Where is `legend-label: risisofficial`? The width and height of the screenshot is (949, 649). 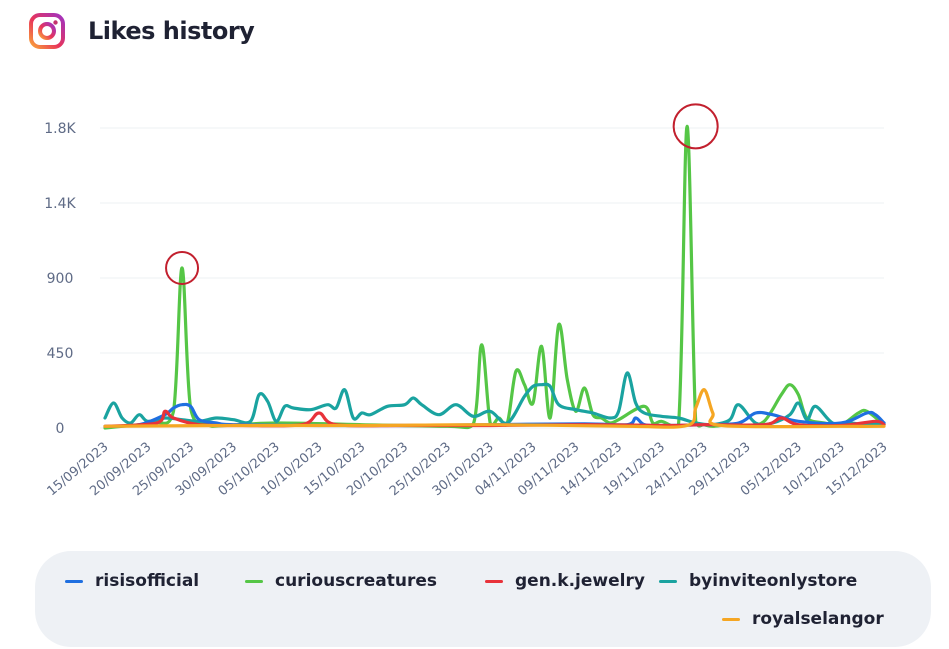 legend-label: risisofficial is located at coordinates (147, 581).